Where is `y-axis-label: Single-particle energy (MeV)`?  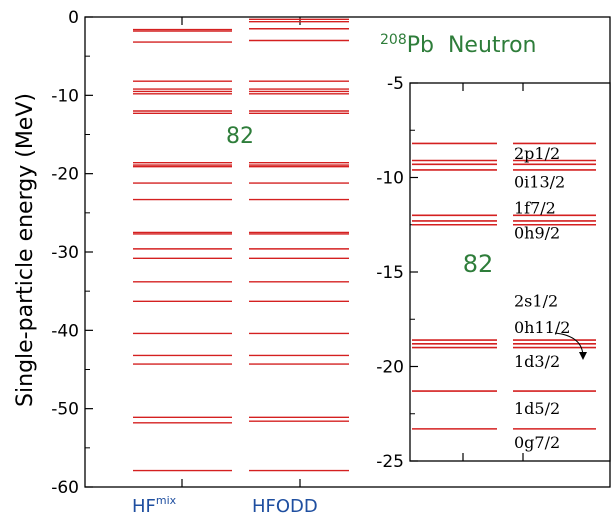 y-axis-label: Single-particle energy (MeV) is located at coordinates (25, 250).